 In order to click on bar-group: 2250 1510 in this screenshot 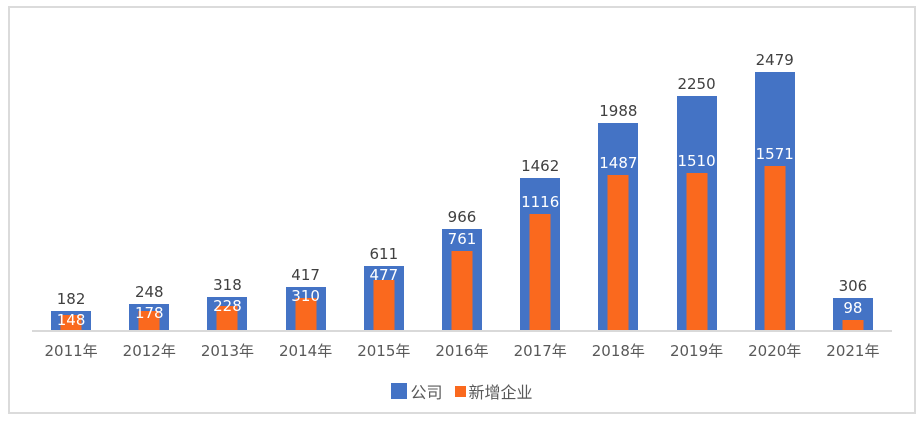, I will do `click(696, 190)`.